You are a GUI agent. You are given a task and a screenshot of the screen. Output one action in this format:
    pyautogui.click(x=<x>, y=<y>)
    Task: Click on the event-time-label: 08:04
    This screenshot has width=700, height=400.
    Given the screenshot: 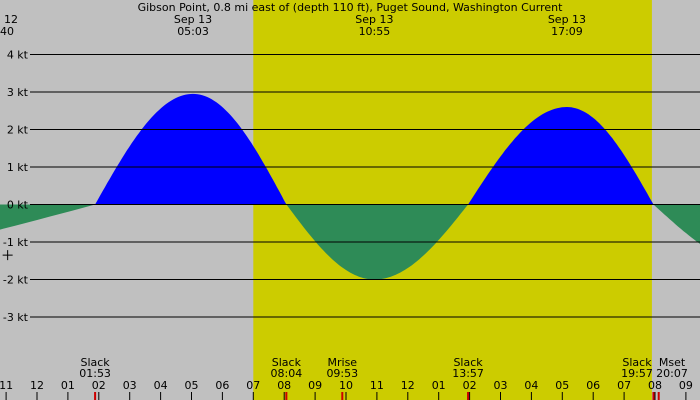 What is the action you would take?
    pyautogui.click(x=287, y=373)
    